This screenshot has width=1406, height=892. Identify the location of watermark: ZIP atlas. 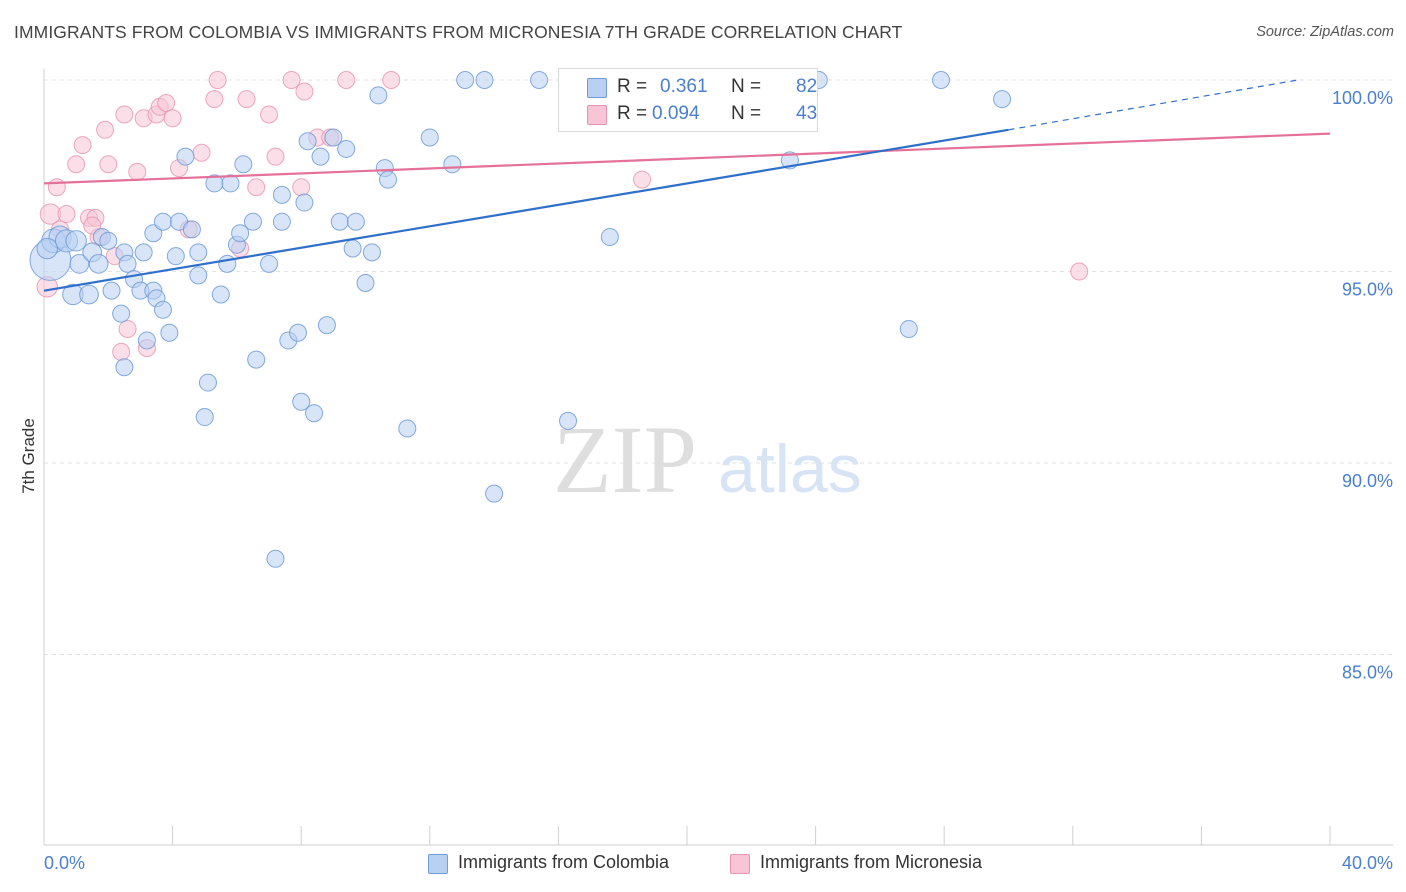
(707, 459).